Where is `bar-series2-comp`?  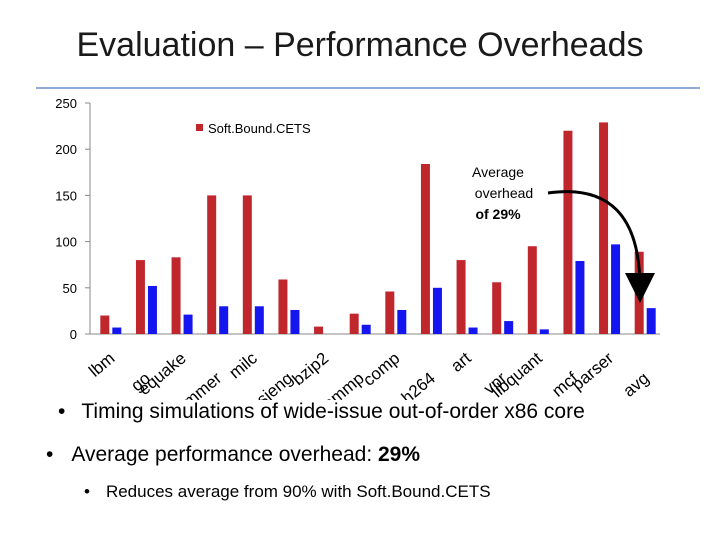
bar-series2-comp is located at coordinates (402, 321).